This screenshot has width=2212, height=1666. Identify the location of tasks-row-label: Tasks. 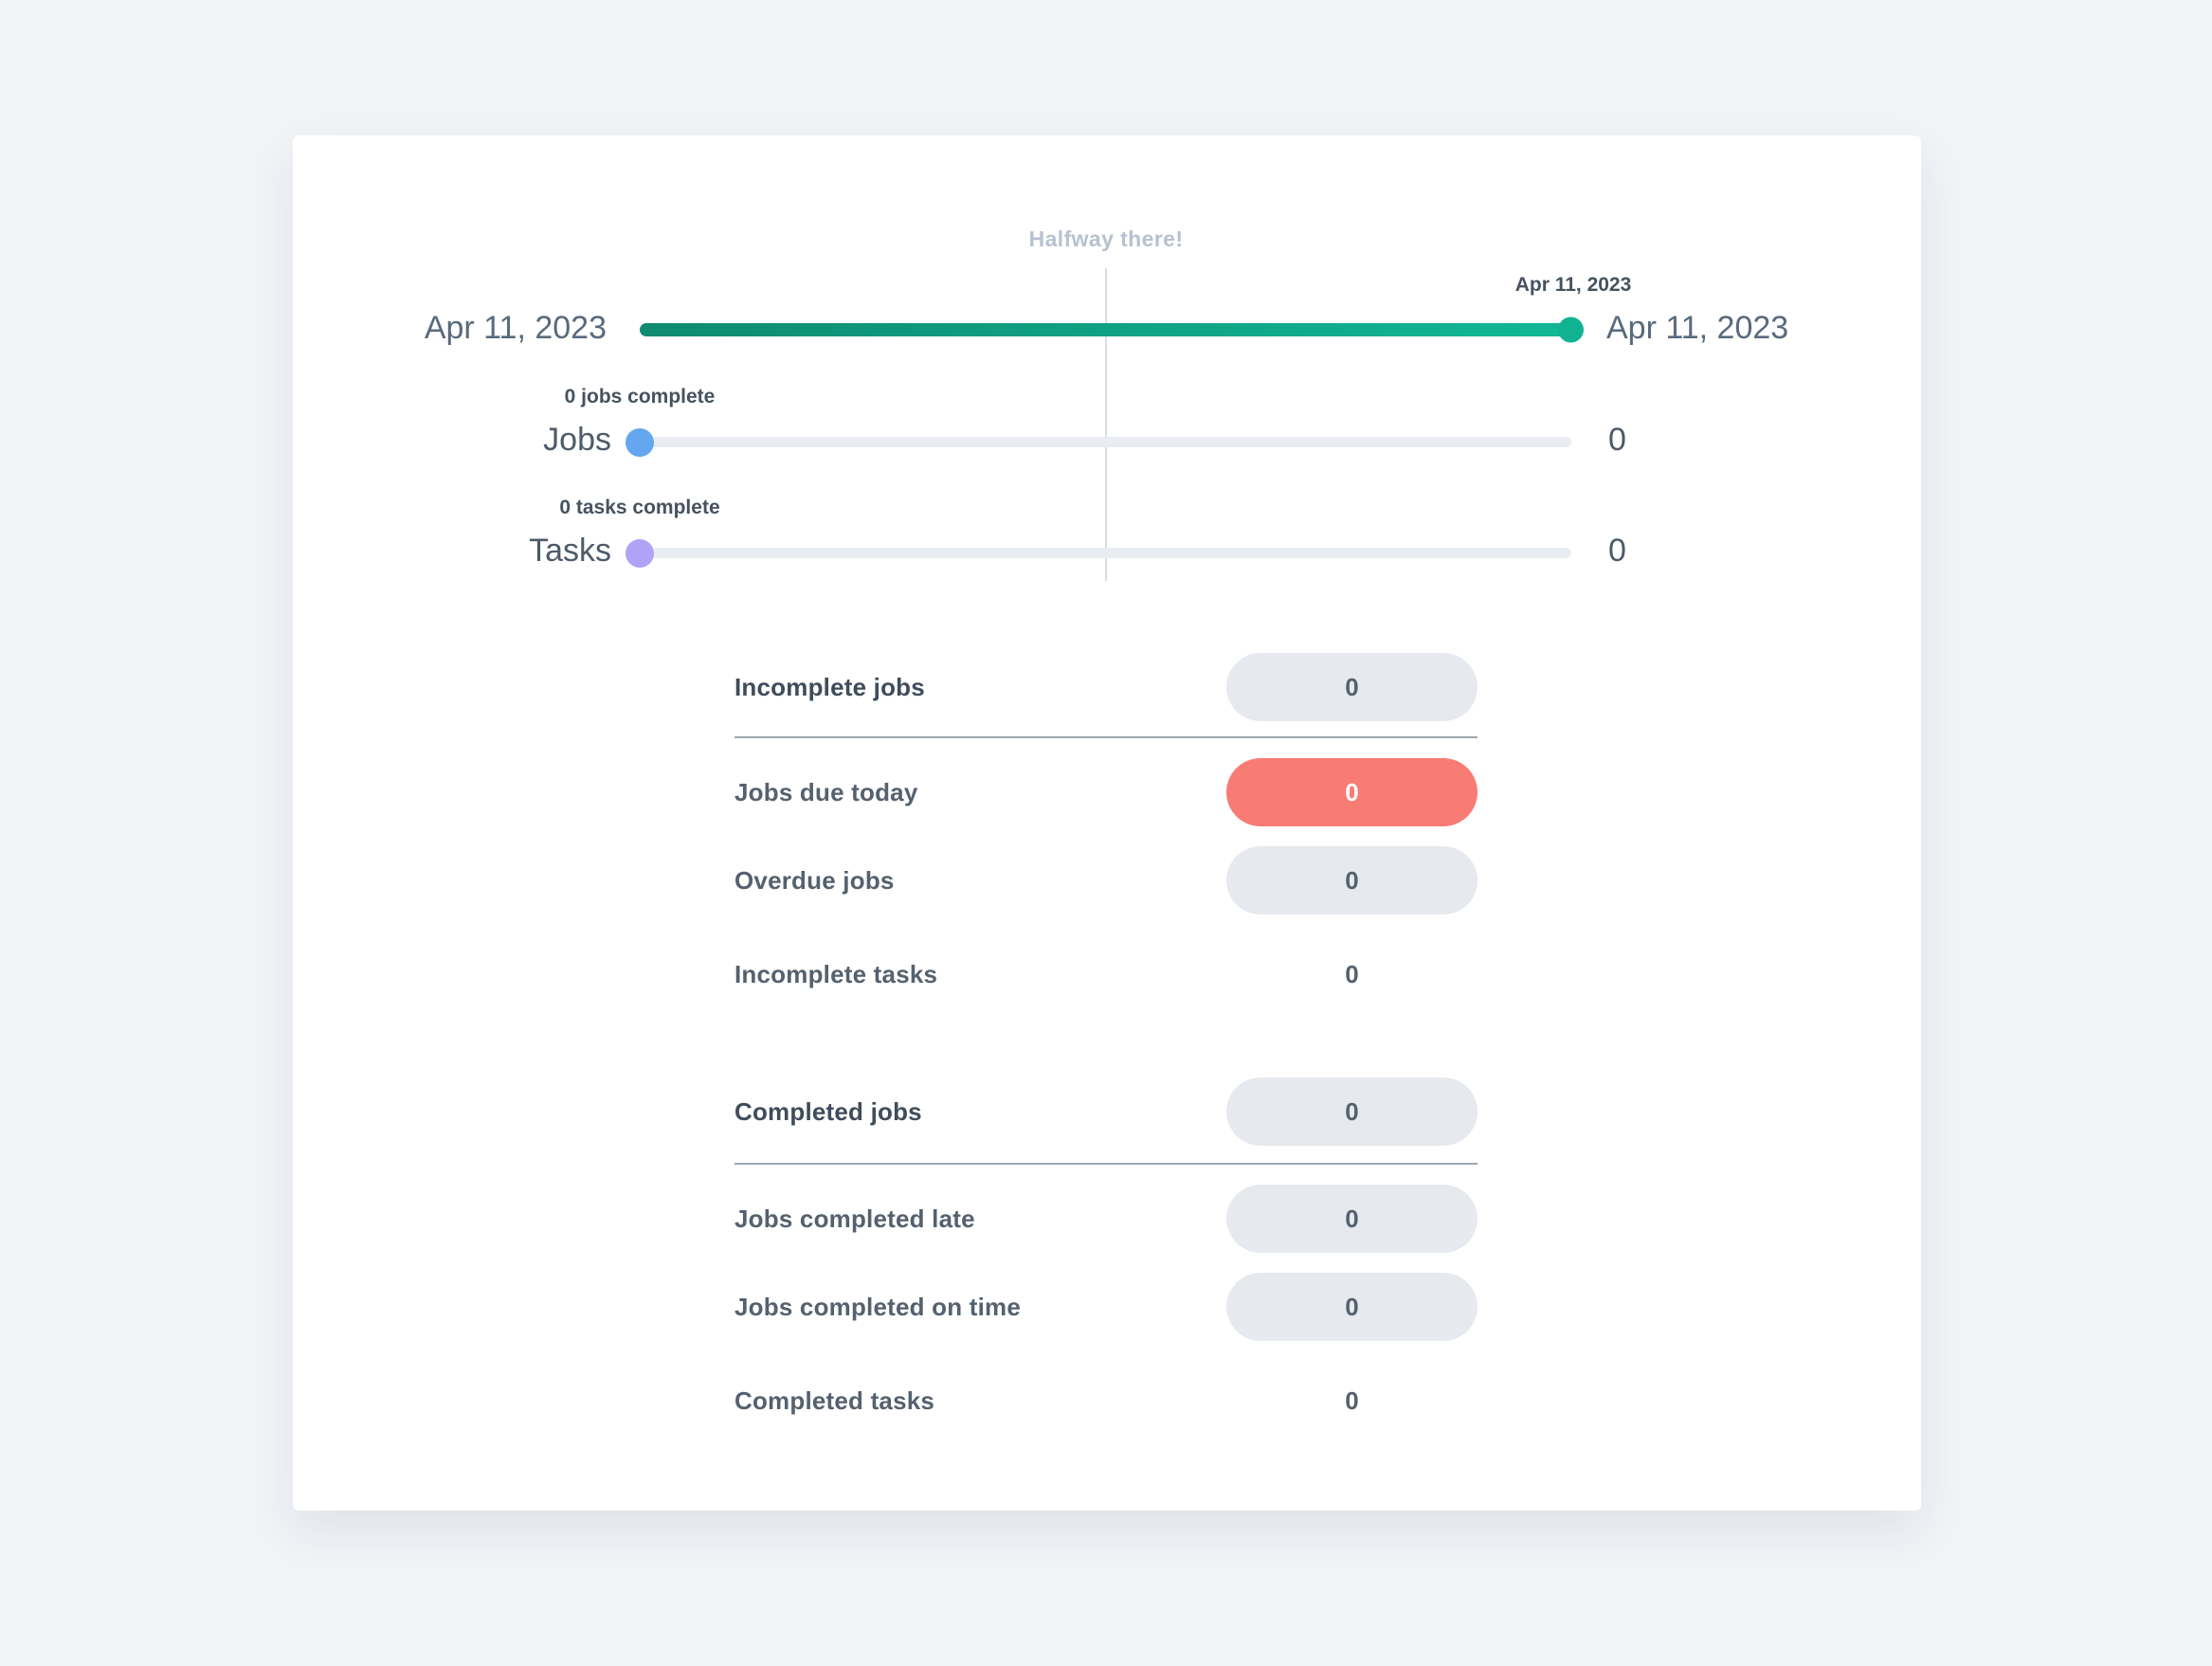
(570, 551).